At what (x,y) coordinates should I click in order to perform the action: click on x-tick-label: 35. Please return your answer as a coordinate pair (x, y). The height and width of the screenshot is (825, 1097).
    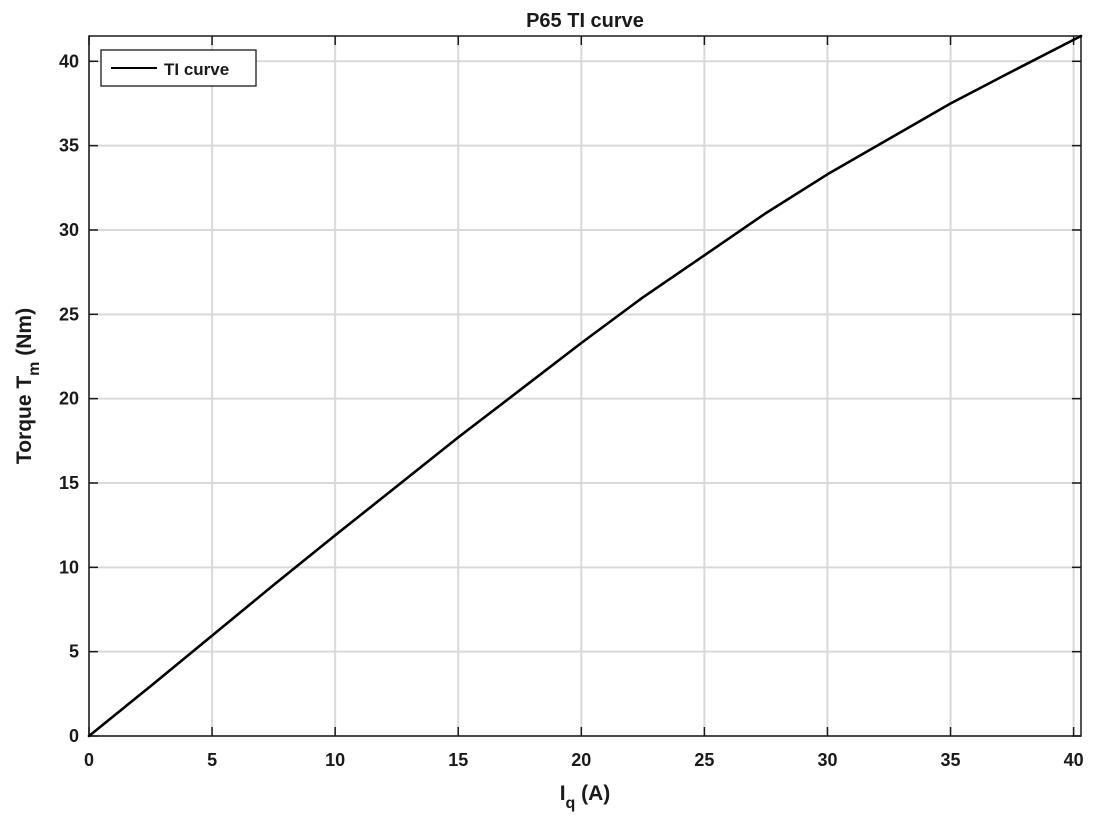
    Looking at the image, I should click on (951, 760).